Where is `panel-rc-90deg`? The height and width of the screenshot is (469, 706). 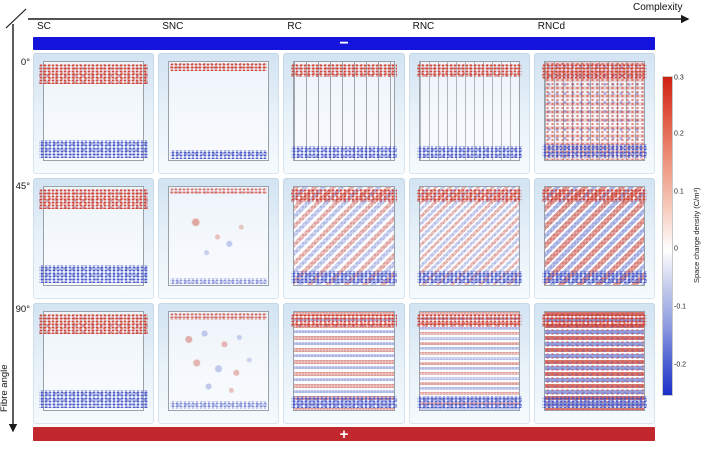
panel-rc-90deg is located at coordinates (344, 363).